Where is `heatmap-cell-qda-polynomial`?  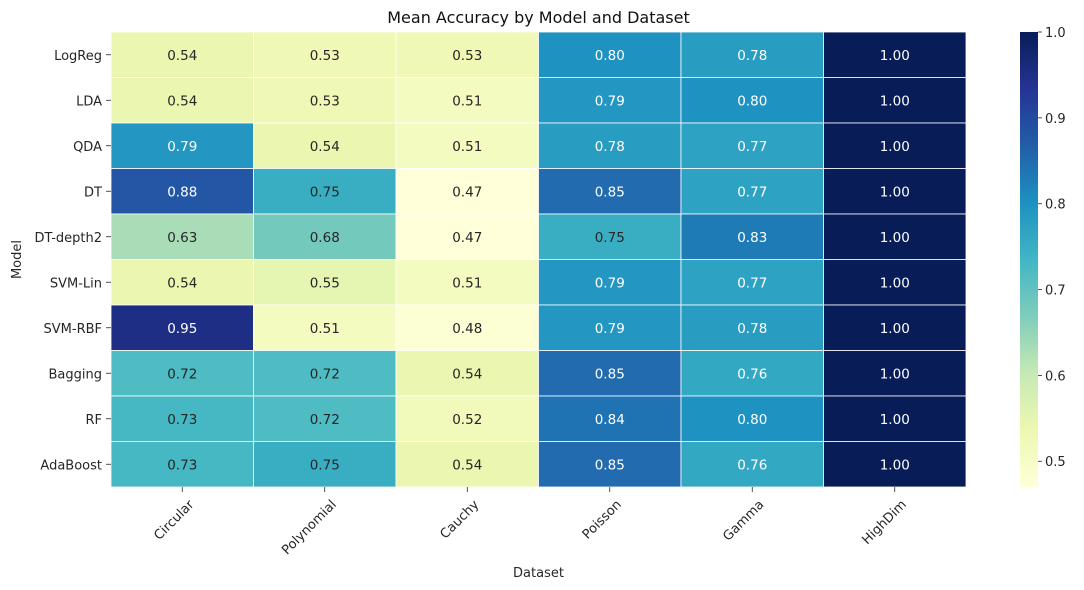
heatmap-cell-qda-polynomial is located at coordinates (325, 145).